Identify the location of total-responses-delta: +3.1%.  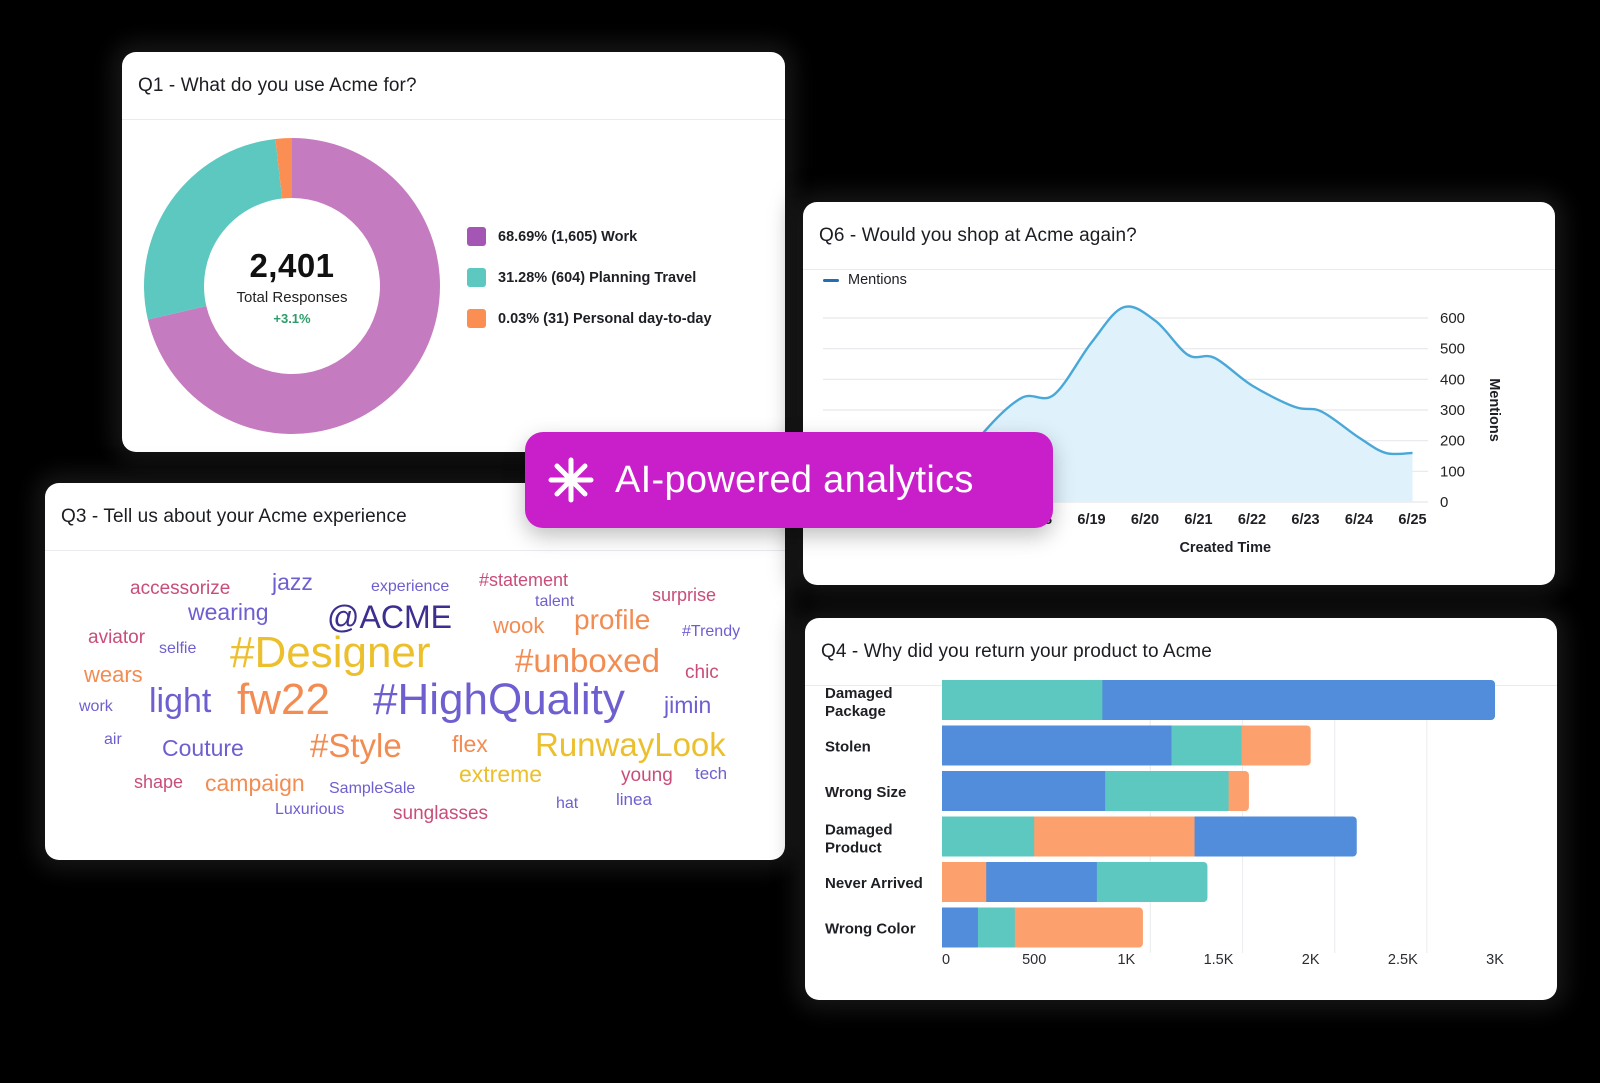
(292, 318).